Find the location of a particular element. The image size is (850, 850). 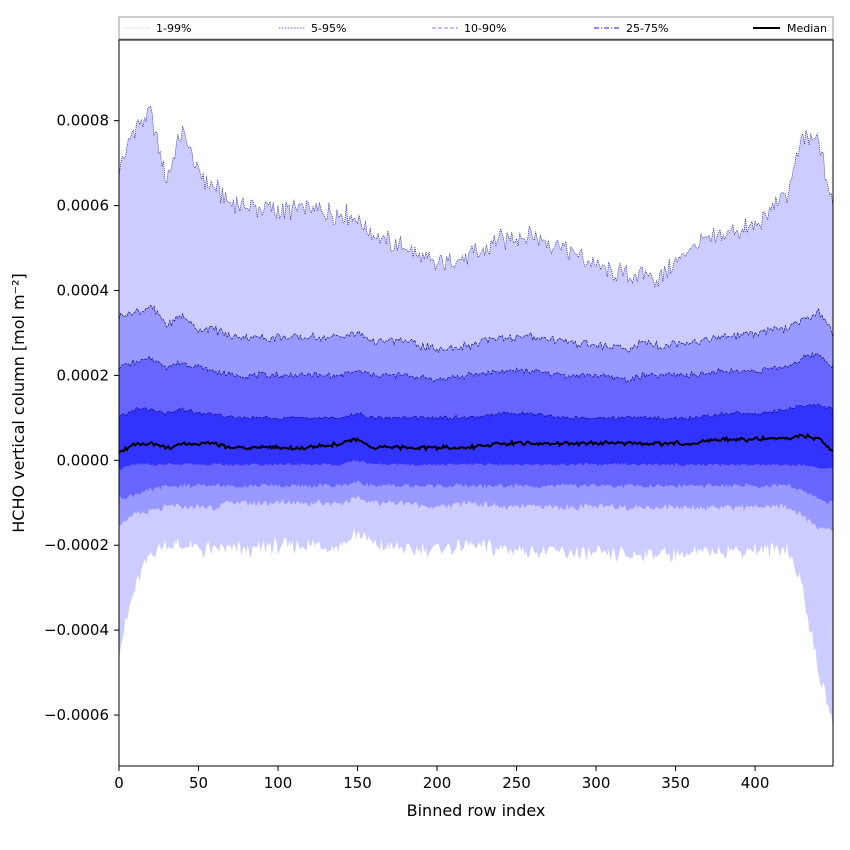

x-tick-label: 100 is located at coordinates (278, 783).